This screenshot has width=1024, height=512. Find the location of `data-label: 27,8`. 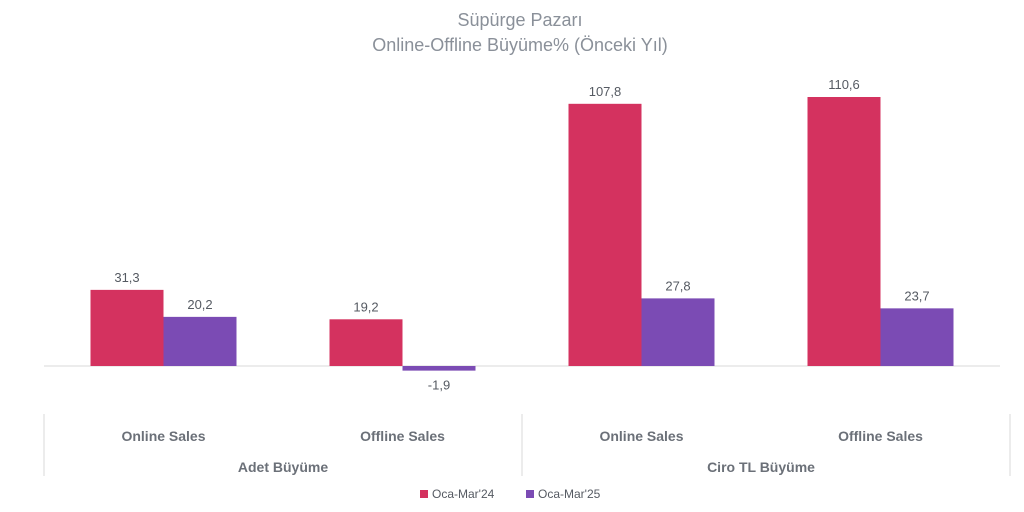

data-label: 27,8 is located at coordinates (677, 285).